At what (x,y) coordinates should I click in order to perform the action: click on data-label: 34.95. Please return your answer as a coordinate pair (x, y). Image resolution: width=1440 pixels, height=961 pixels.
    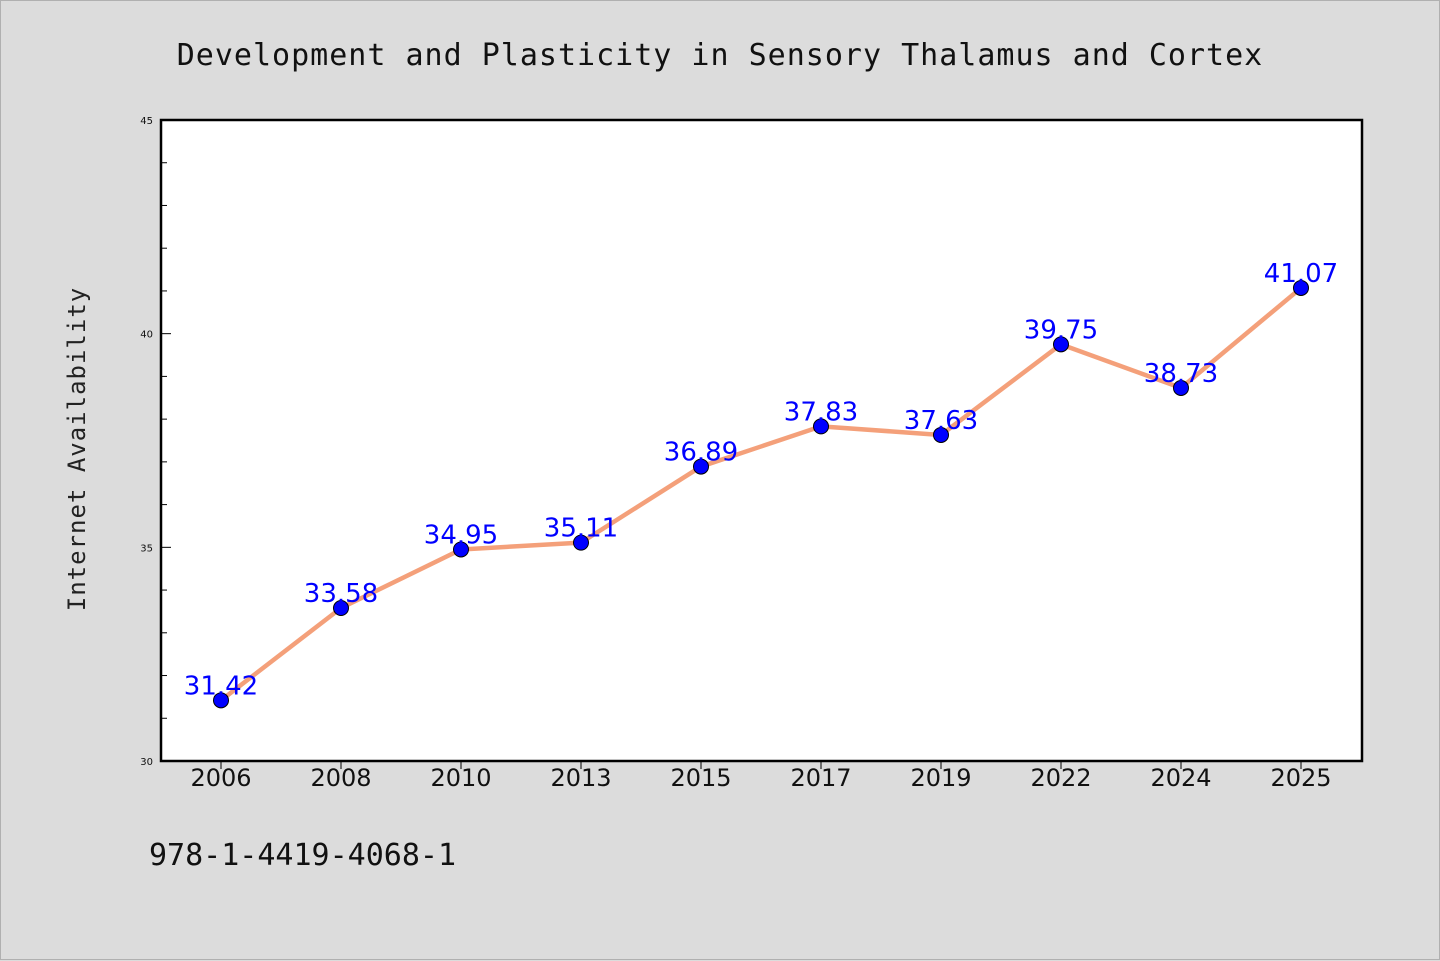
    Looking at the image, I should click on (461, 535).